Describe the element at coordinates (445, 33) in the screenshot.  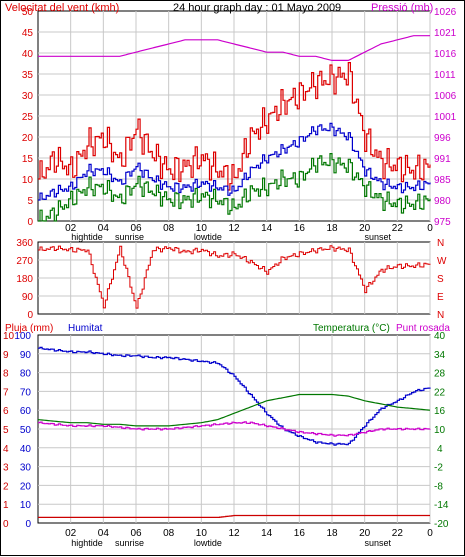
I see `right-tick-label: 1021` at that location.